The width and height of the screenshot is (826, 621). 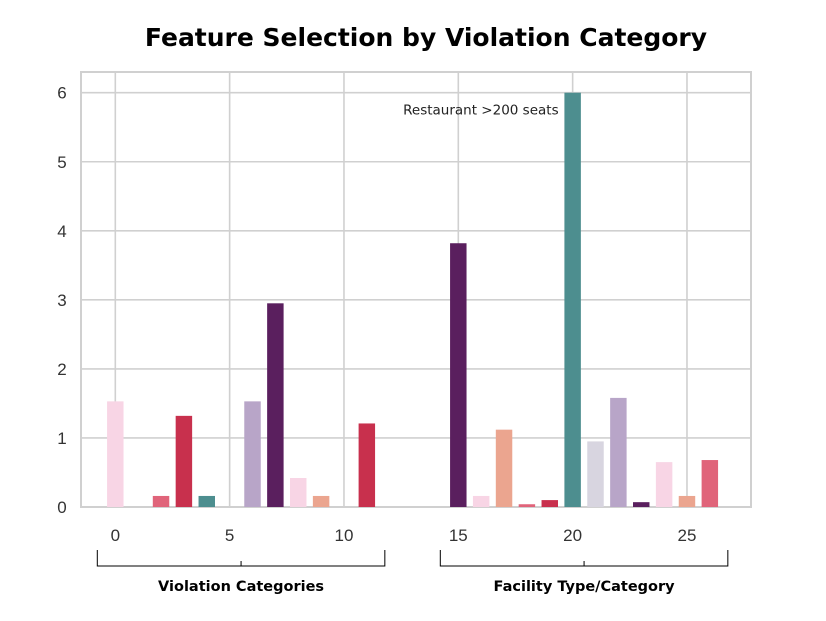 What do you see at coordinates (61, 300) in the screenshot?
I see `y-tick-label: 3` at bounding box center [61, 300].